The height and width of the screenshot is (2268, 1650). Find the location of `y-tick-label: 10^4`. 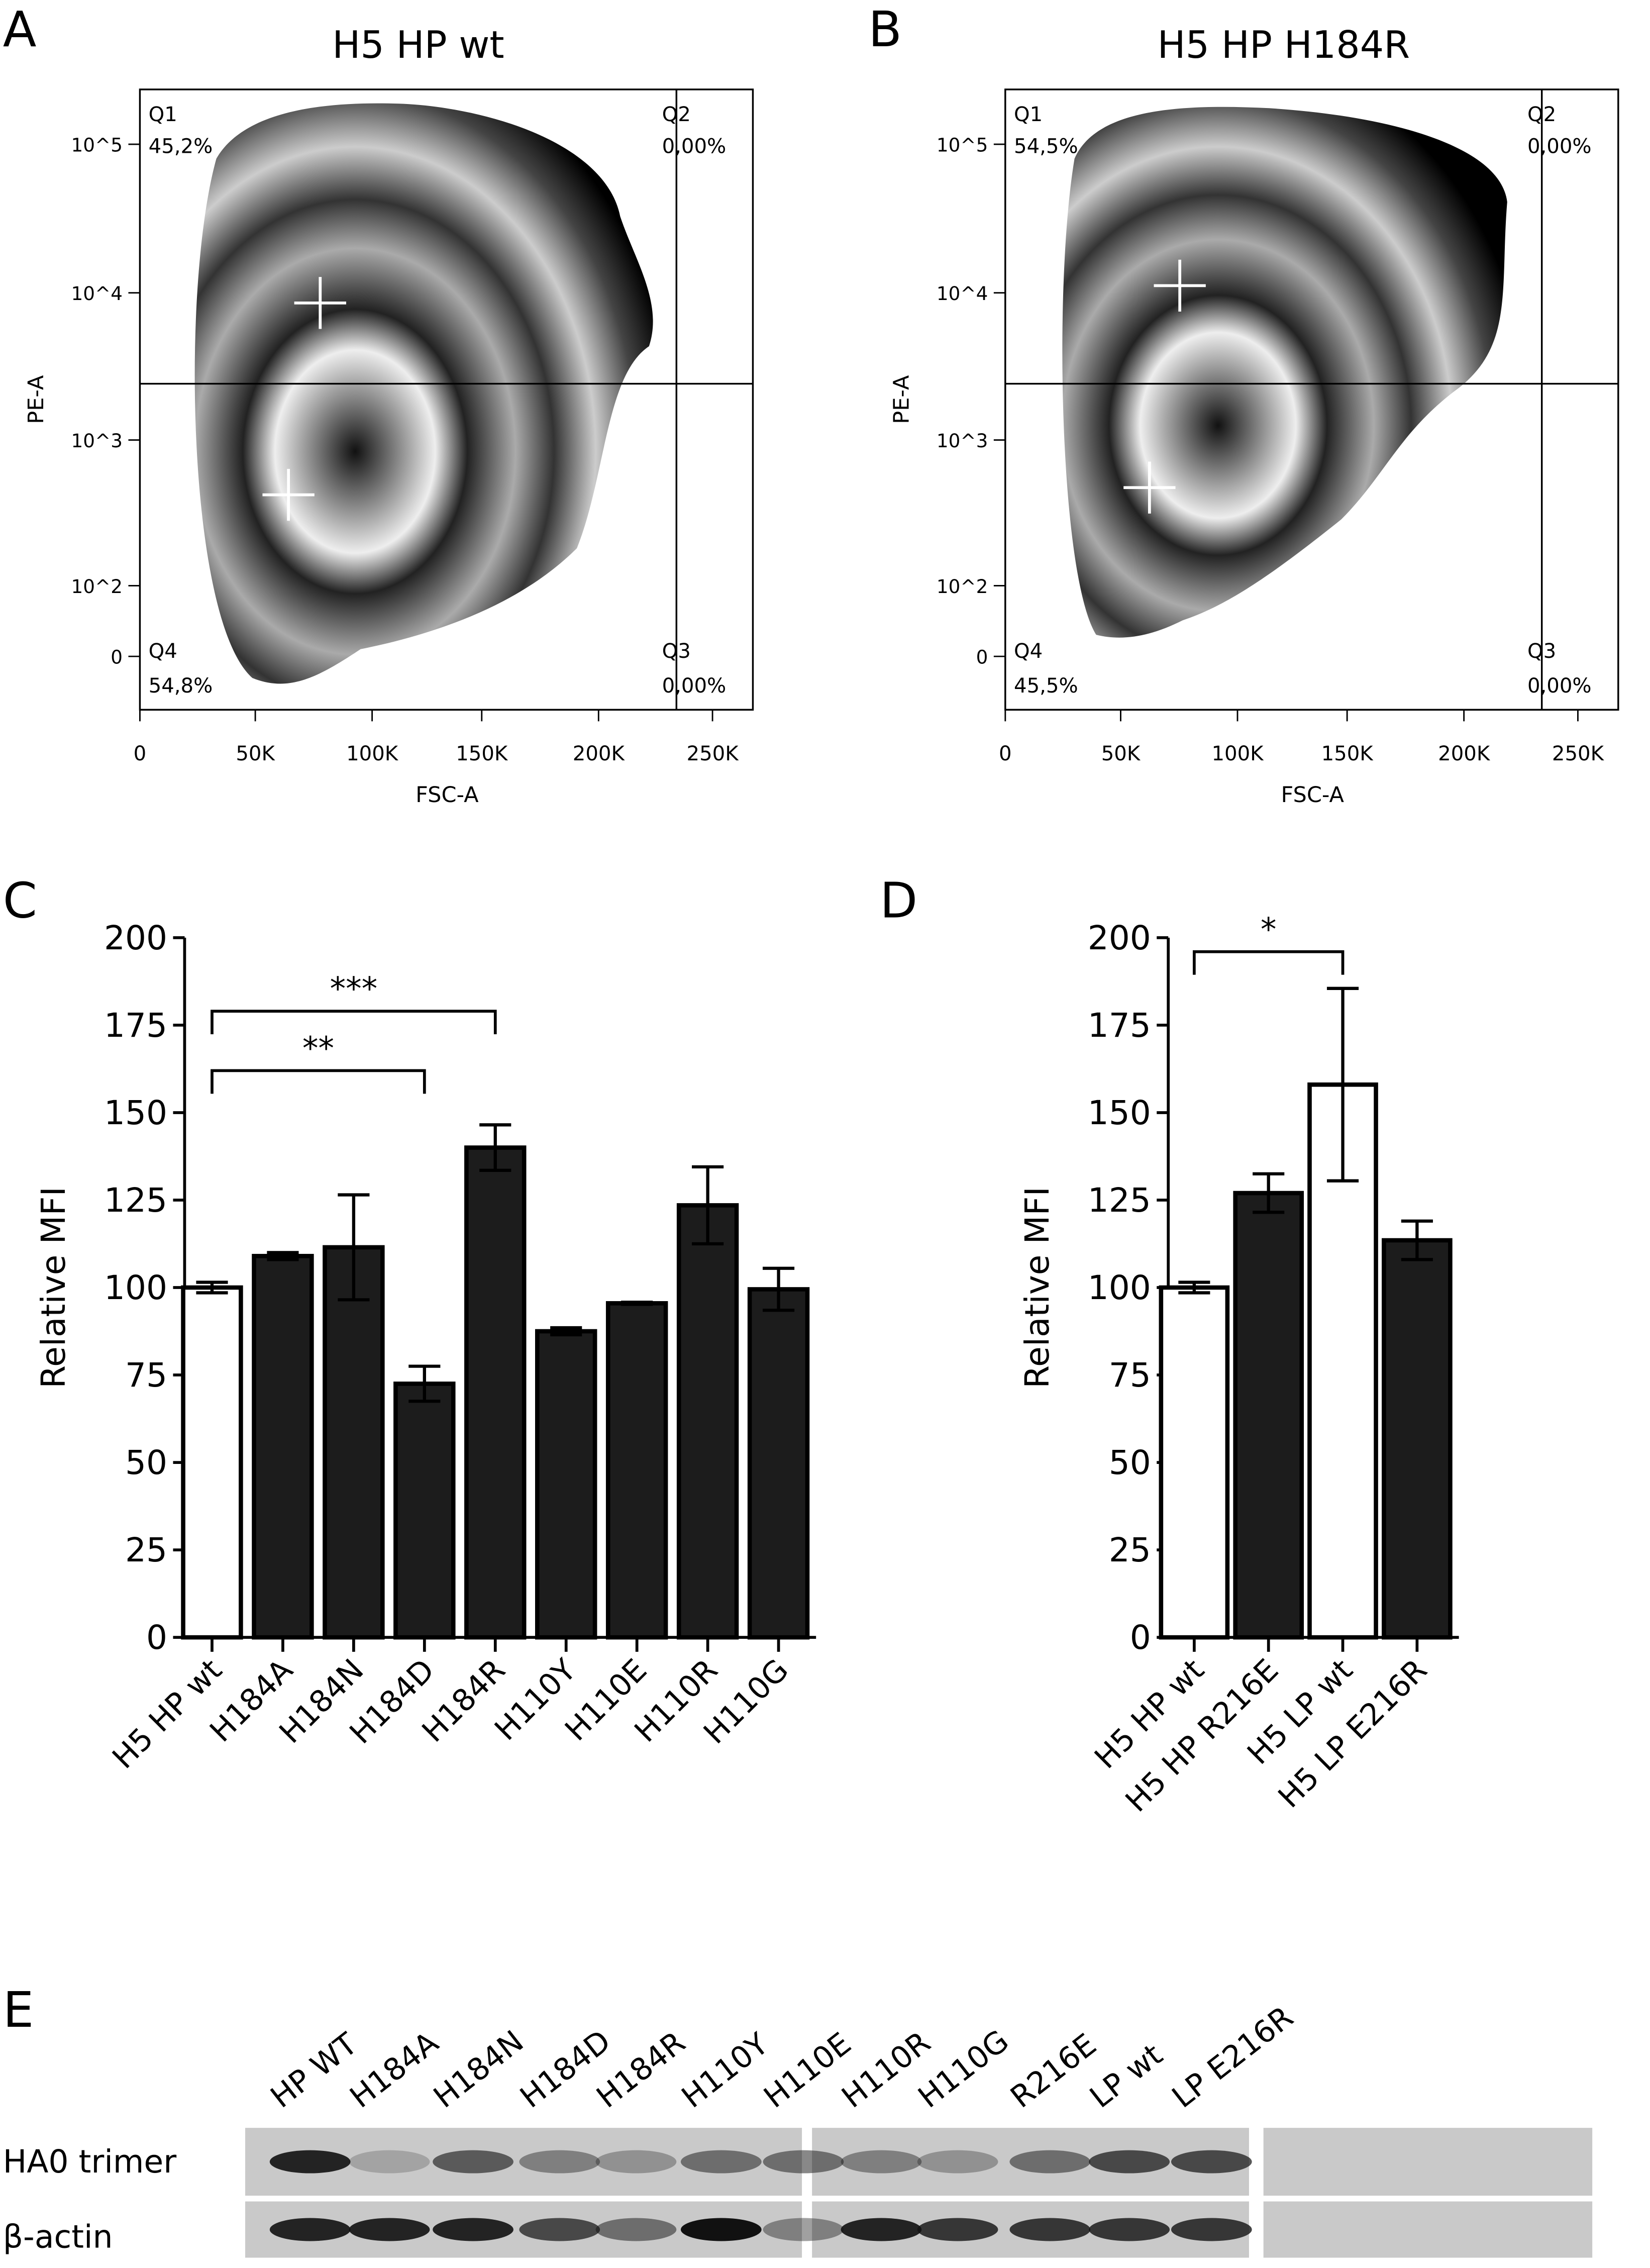

y-tick-label: 10^4 is located at coordinates (97, 293).